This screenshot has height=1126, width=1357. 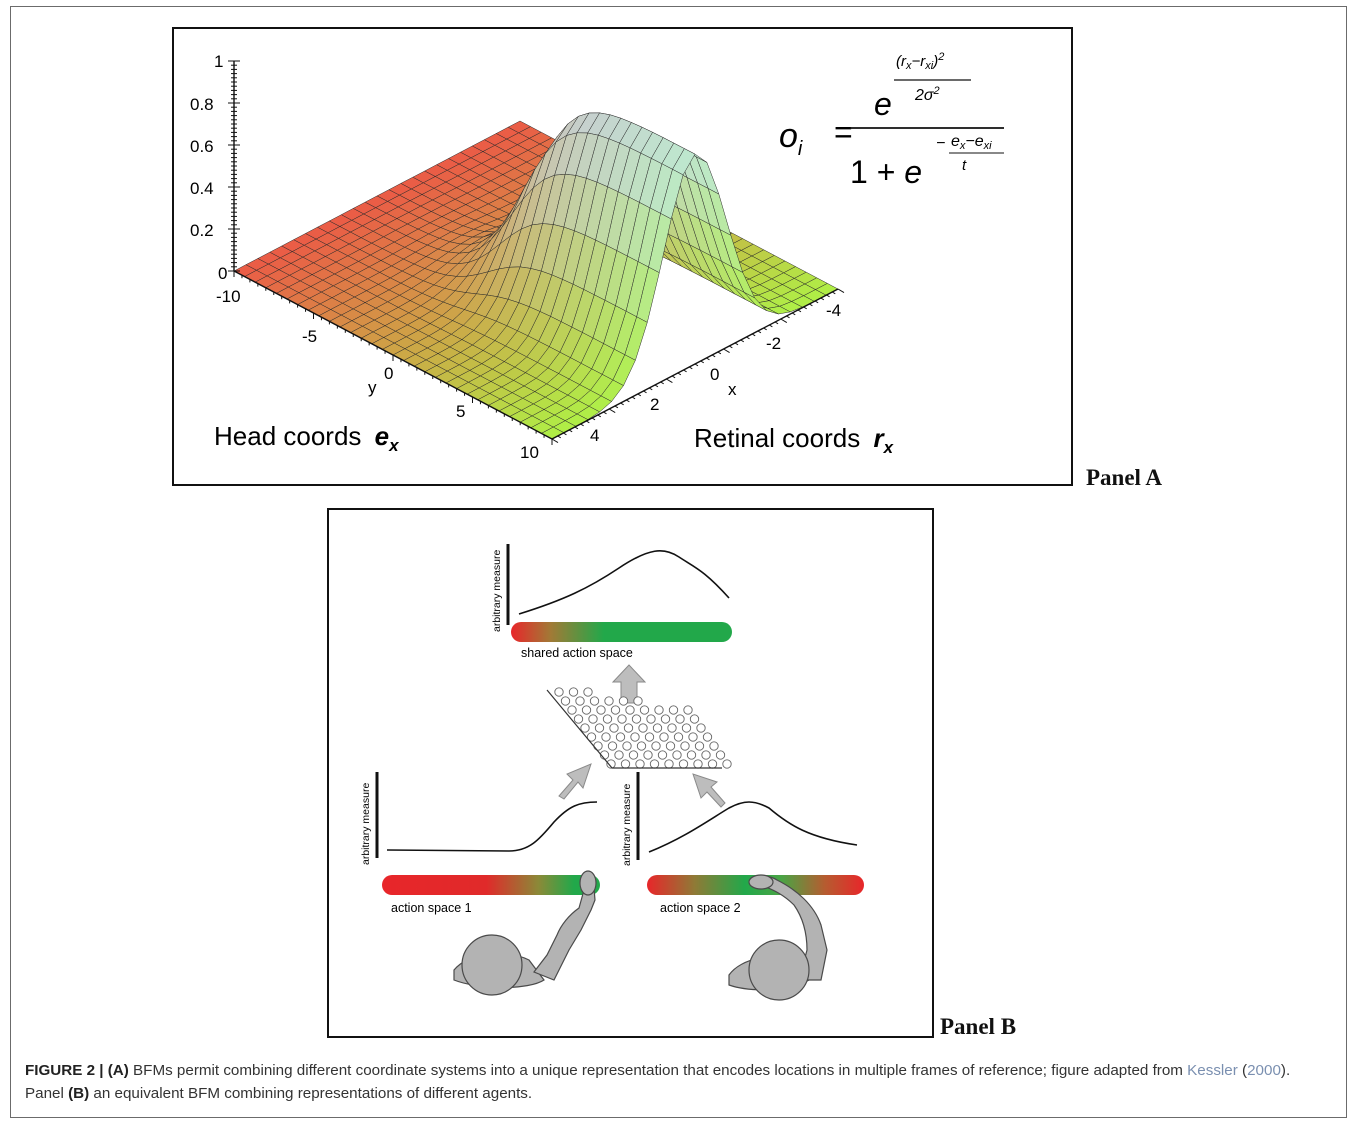 I want to click on formula-lhs: oi, so click(x=791, y=138).